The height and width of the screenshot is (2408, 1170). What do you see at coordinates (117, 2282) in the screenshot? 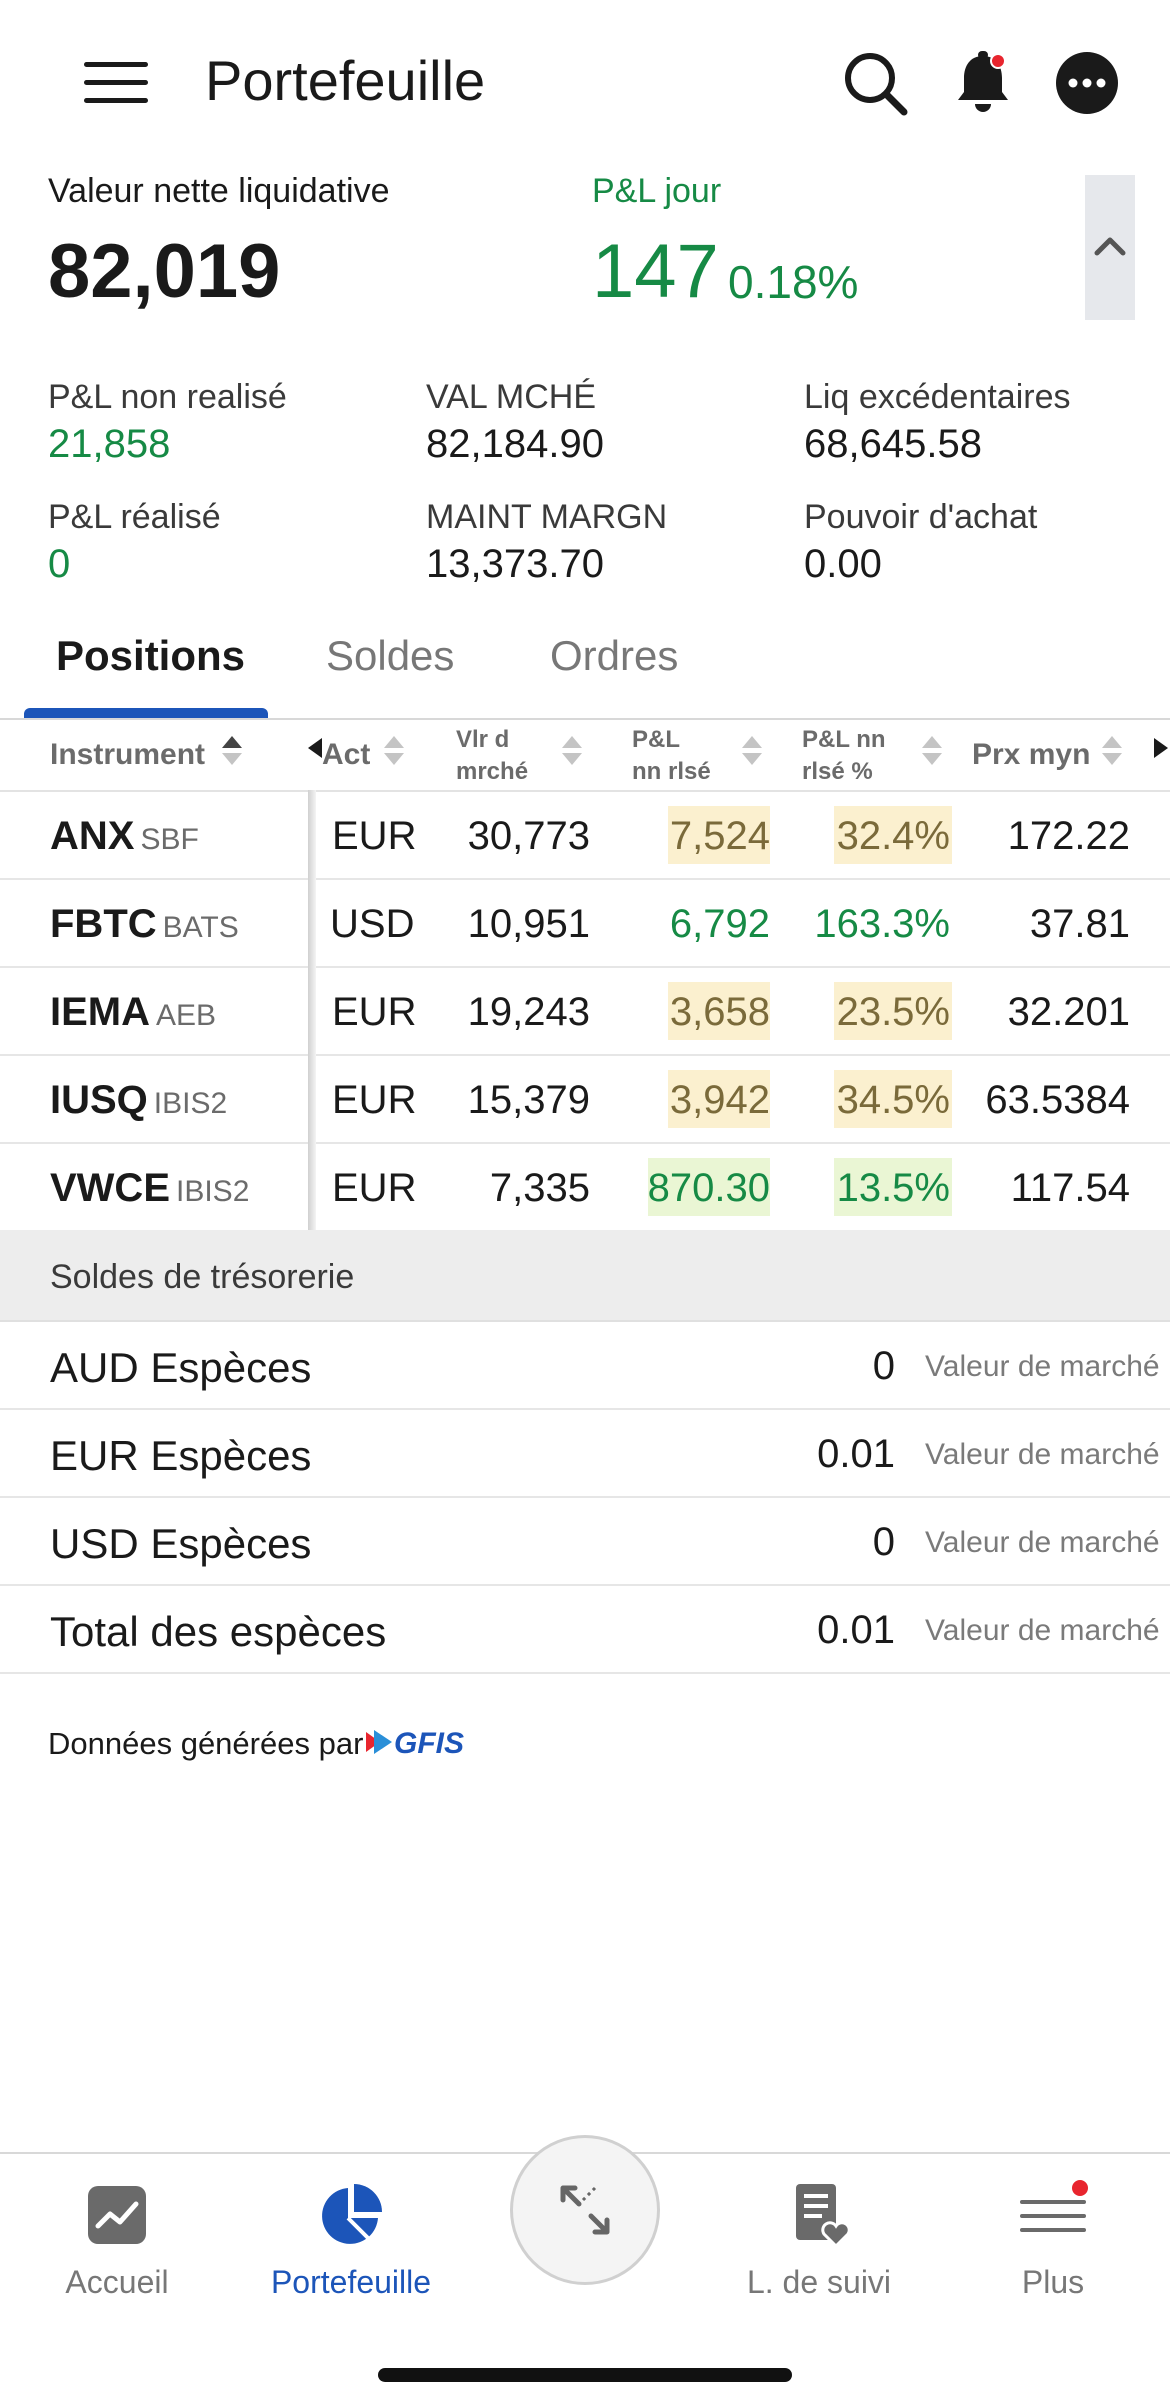
I see `nav-label: Accueil` at bounding box center [117, 2282].